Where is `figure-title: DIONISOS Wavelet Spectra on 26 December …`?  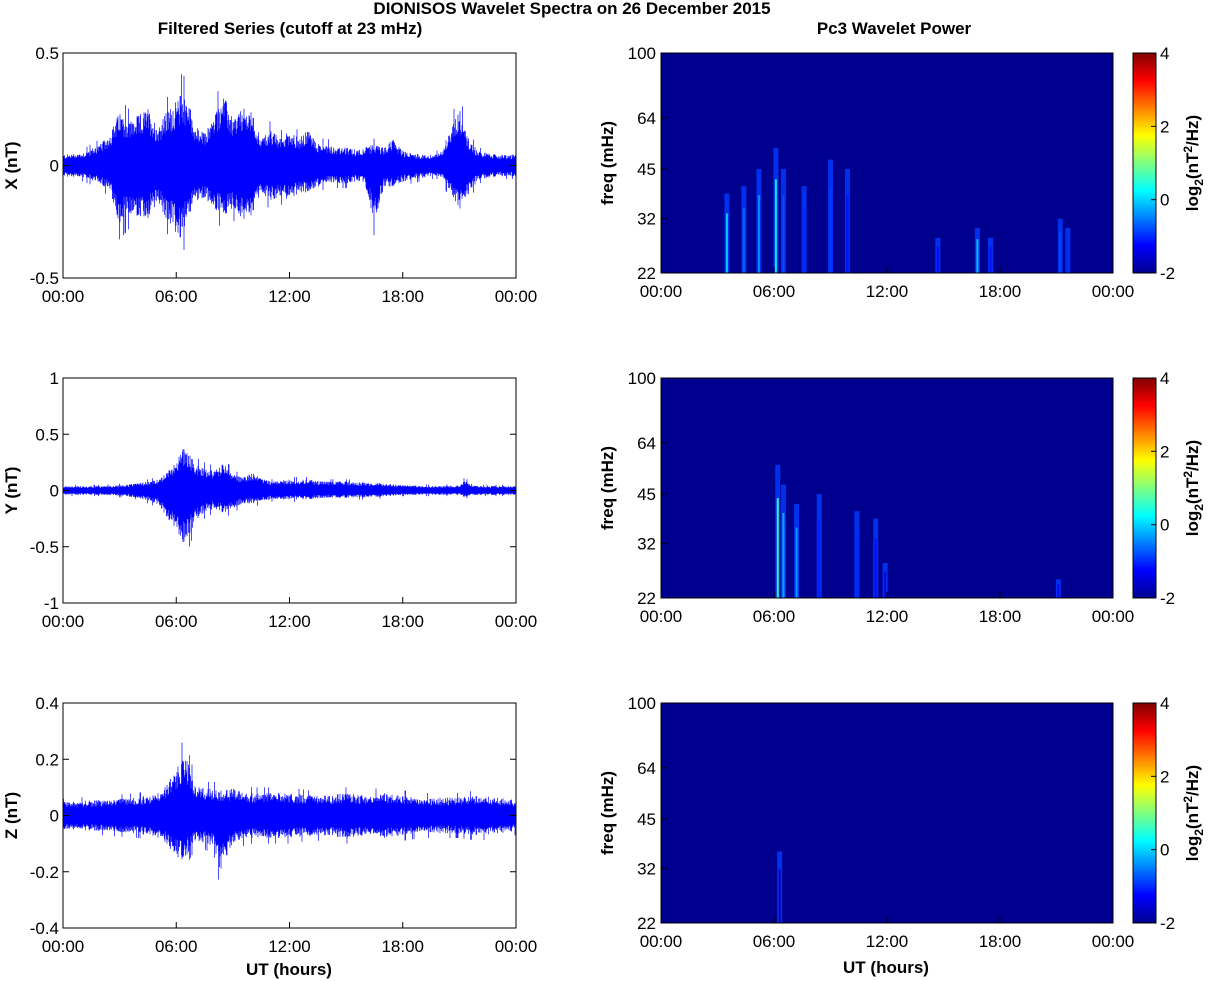
figure-title: DIONISOS Wavelet Spectra on 26 December … is located at coordinates (571, 9).